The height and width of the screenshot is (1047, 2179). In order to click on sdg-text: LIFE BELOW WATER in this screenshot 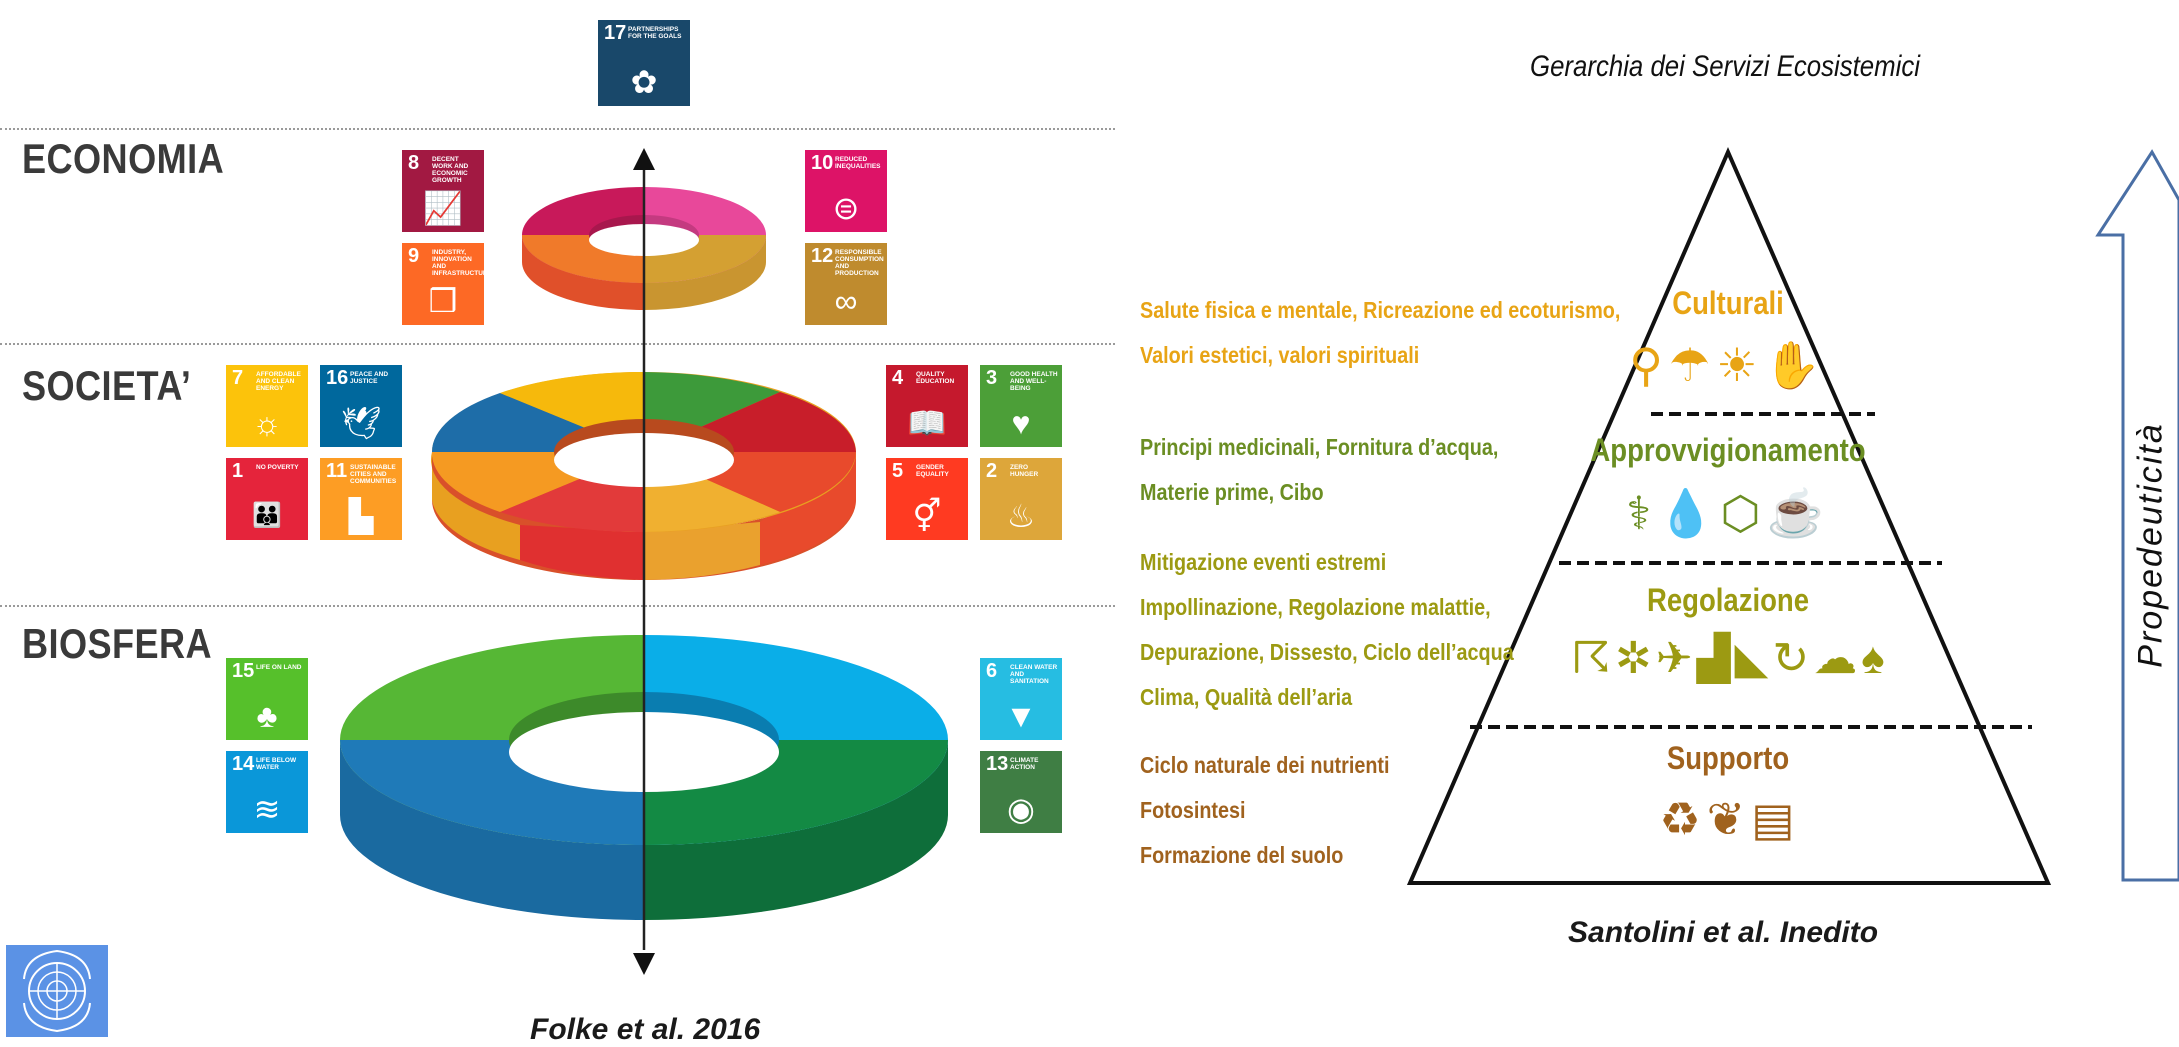, I will do `click(276, 764)`.